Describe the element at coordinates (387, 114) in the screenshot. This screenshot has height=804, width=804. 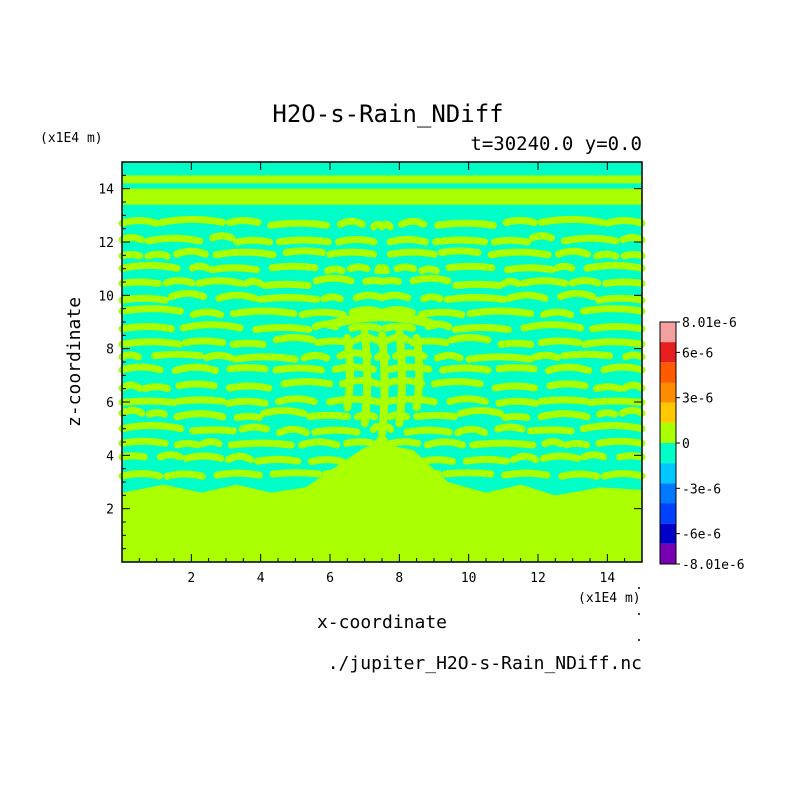
I see `chart-title: H2O-s-Rain_NDiff` at that location.